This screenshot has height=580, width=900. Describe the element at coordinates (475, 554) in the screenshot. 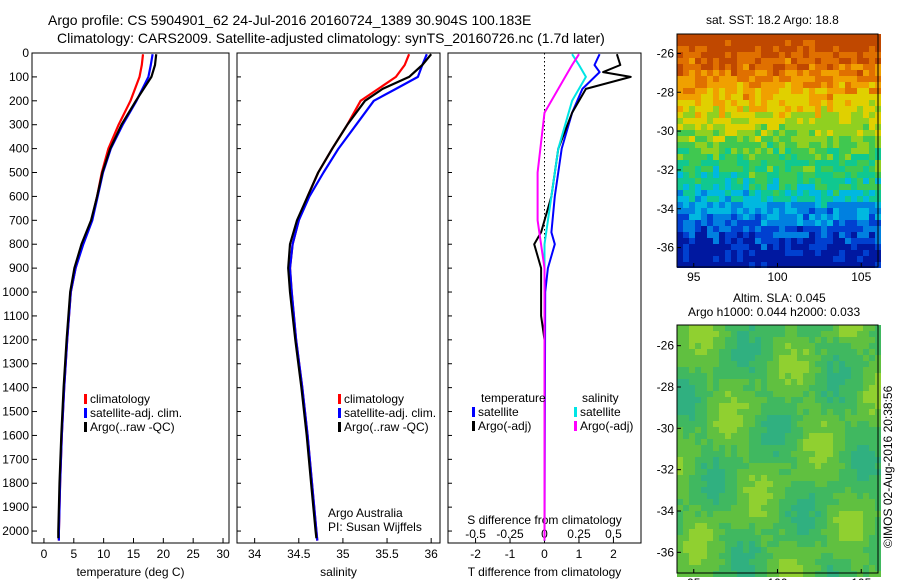

I see `x-tick-label: -2` at that location.